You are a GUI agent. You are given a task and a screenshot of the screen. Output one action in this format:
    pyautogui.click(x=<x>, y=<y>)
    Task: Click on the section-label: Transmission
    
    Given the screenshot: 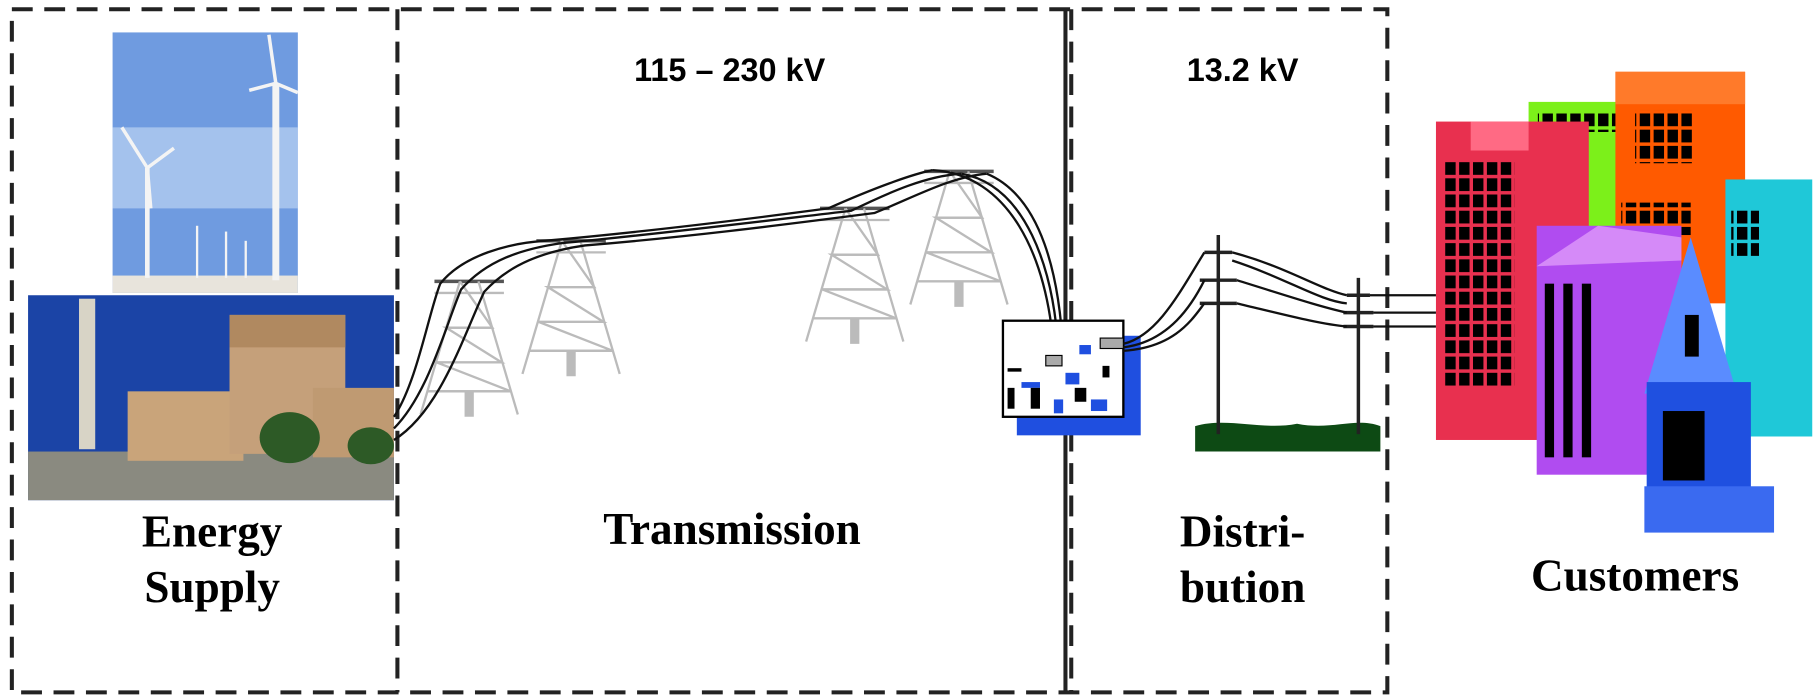 What is the action you would take?
    pyautogui.click(x=732, y=529)
    